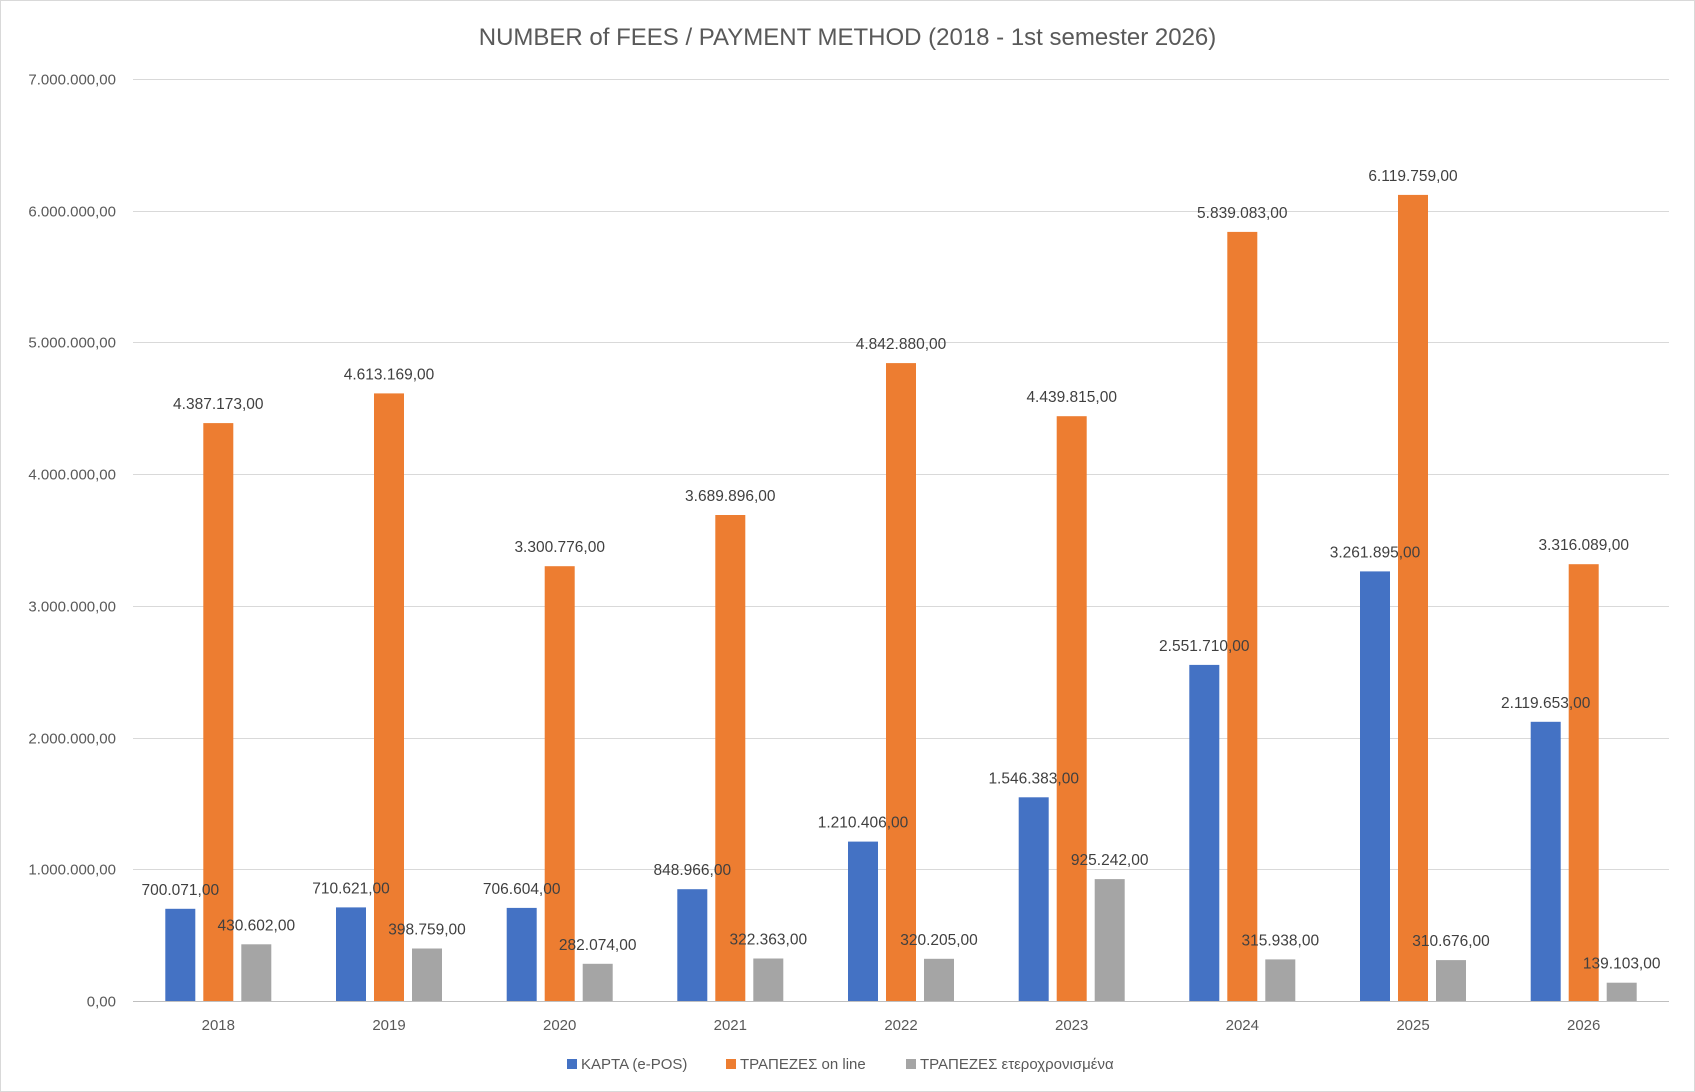  Describe the element at coordinates (1583, 1025) in the screenshot. I see `x-tick-label: 2026` at that location.